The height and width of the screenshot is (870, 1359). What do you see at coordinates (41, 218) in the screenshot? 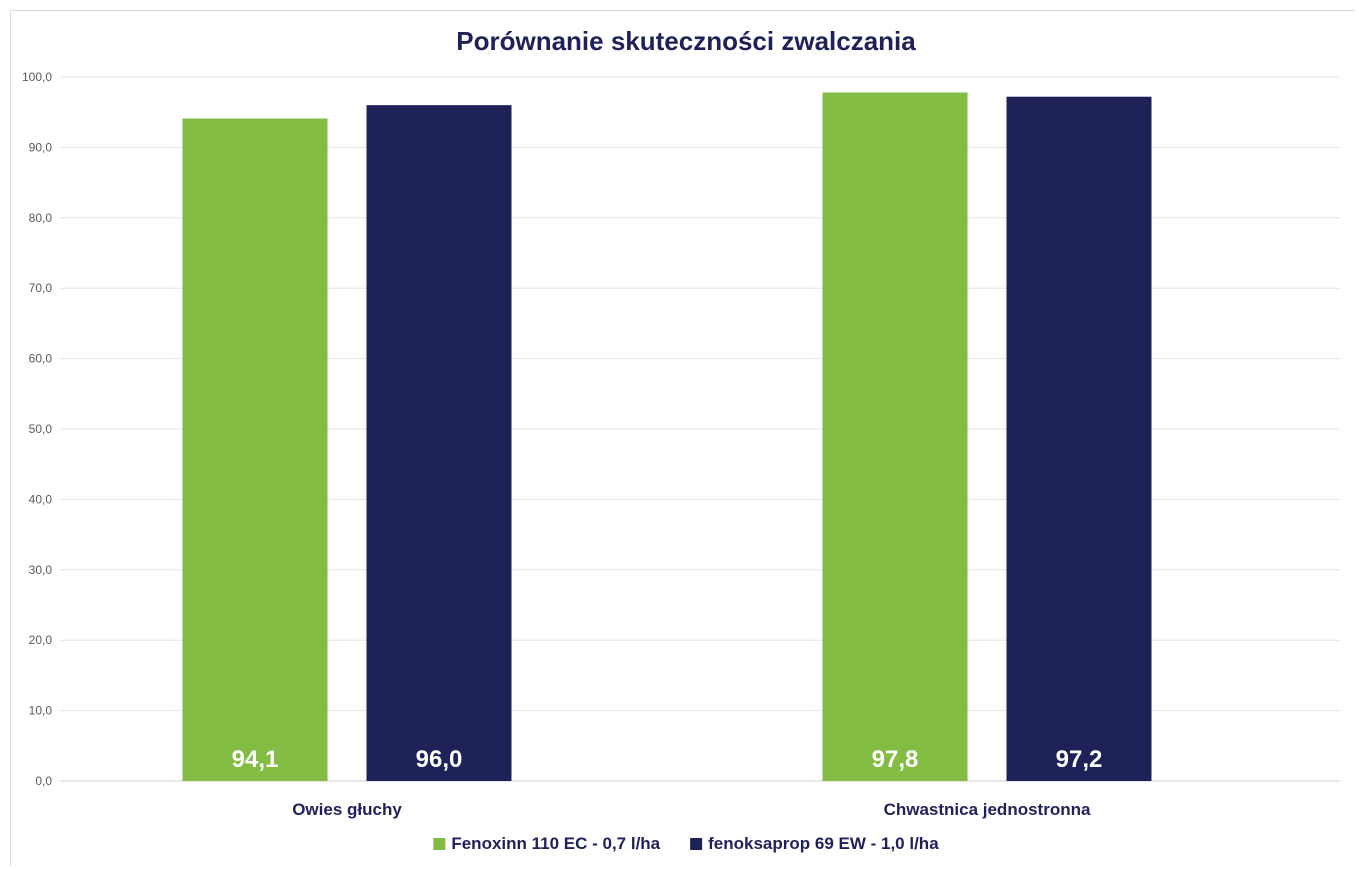
I see `y-tick-label: 80,0` at bounding box center [41, 218].